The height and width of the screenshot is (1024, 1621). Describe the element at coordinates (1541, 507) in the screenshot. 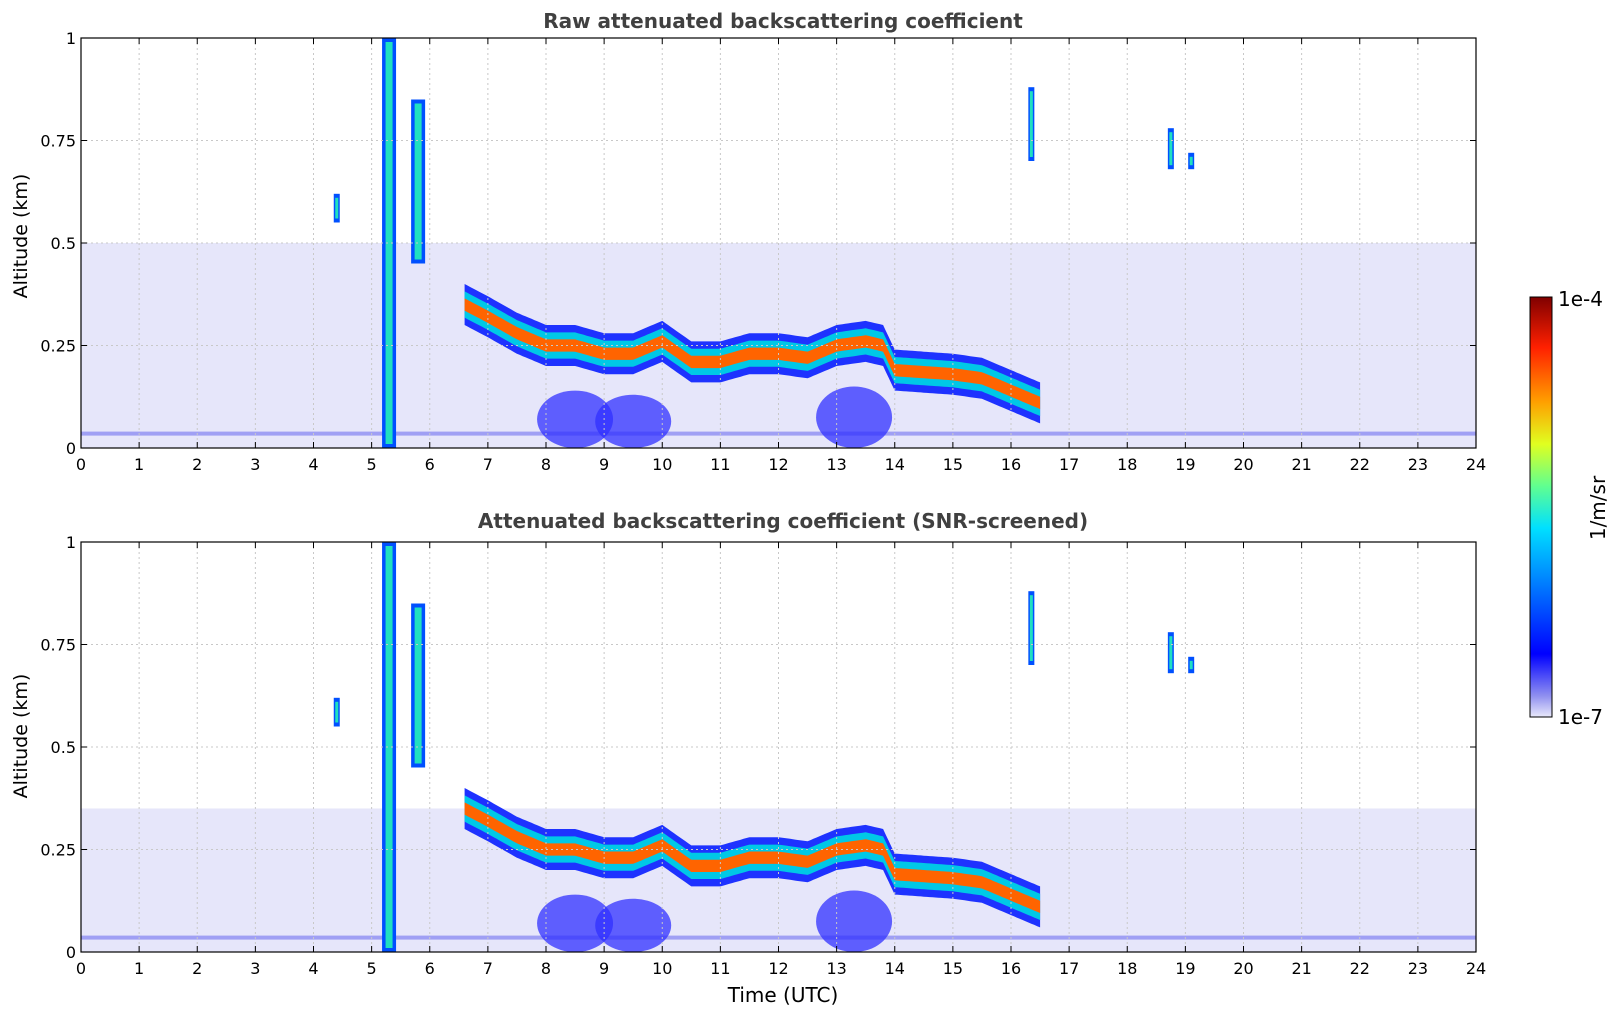

I see `colorbar-gradient` at that location.